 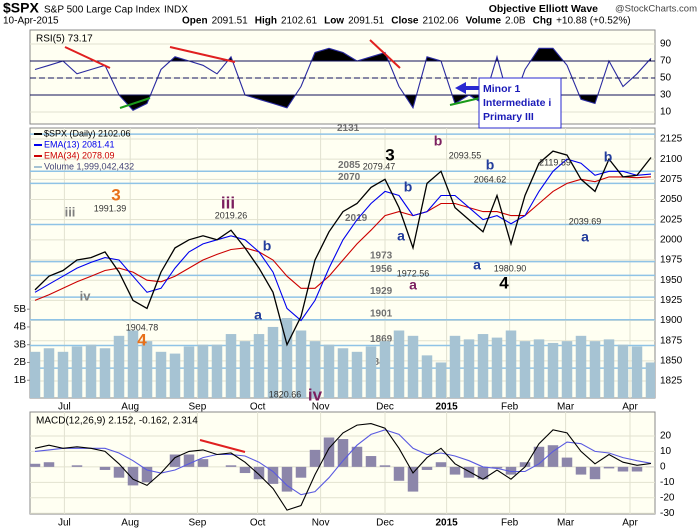 I want to click on level-label: 2019, so click(x=356, y=218).